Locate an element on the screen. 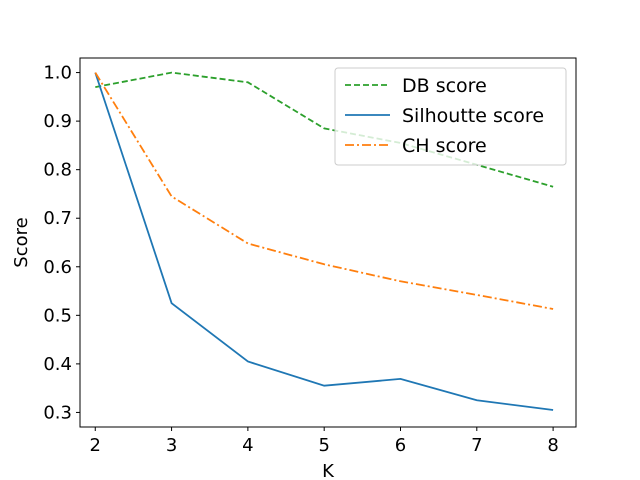  y-tick-label: 0.7 is located at coordinates (57, 218).